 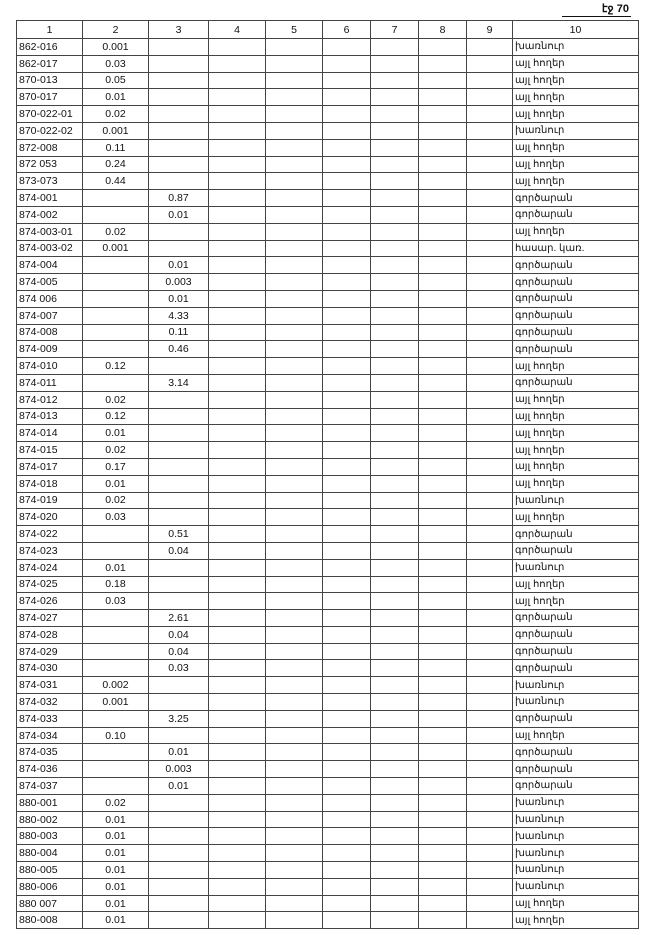 I want to click on parcel-id-cell: 874-033, so click(x=49, y=718).